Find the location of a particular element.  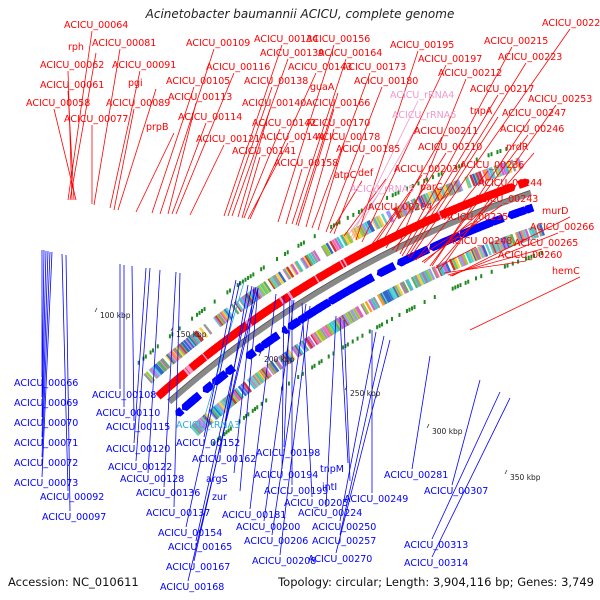

gene-label: ACICU_00266 is located at coordinates (562, 227).